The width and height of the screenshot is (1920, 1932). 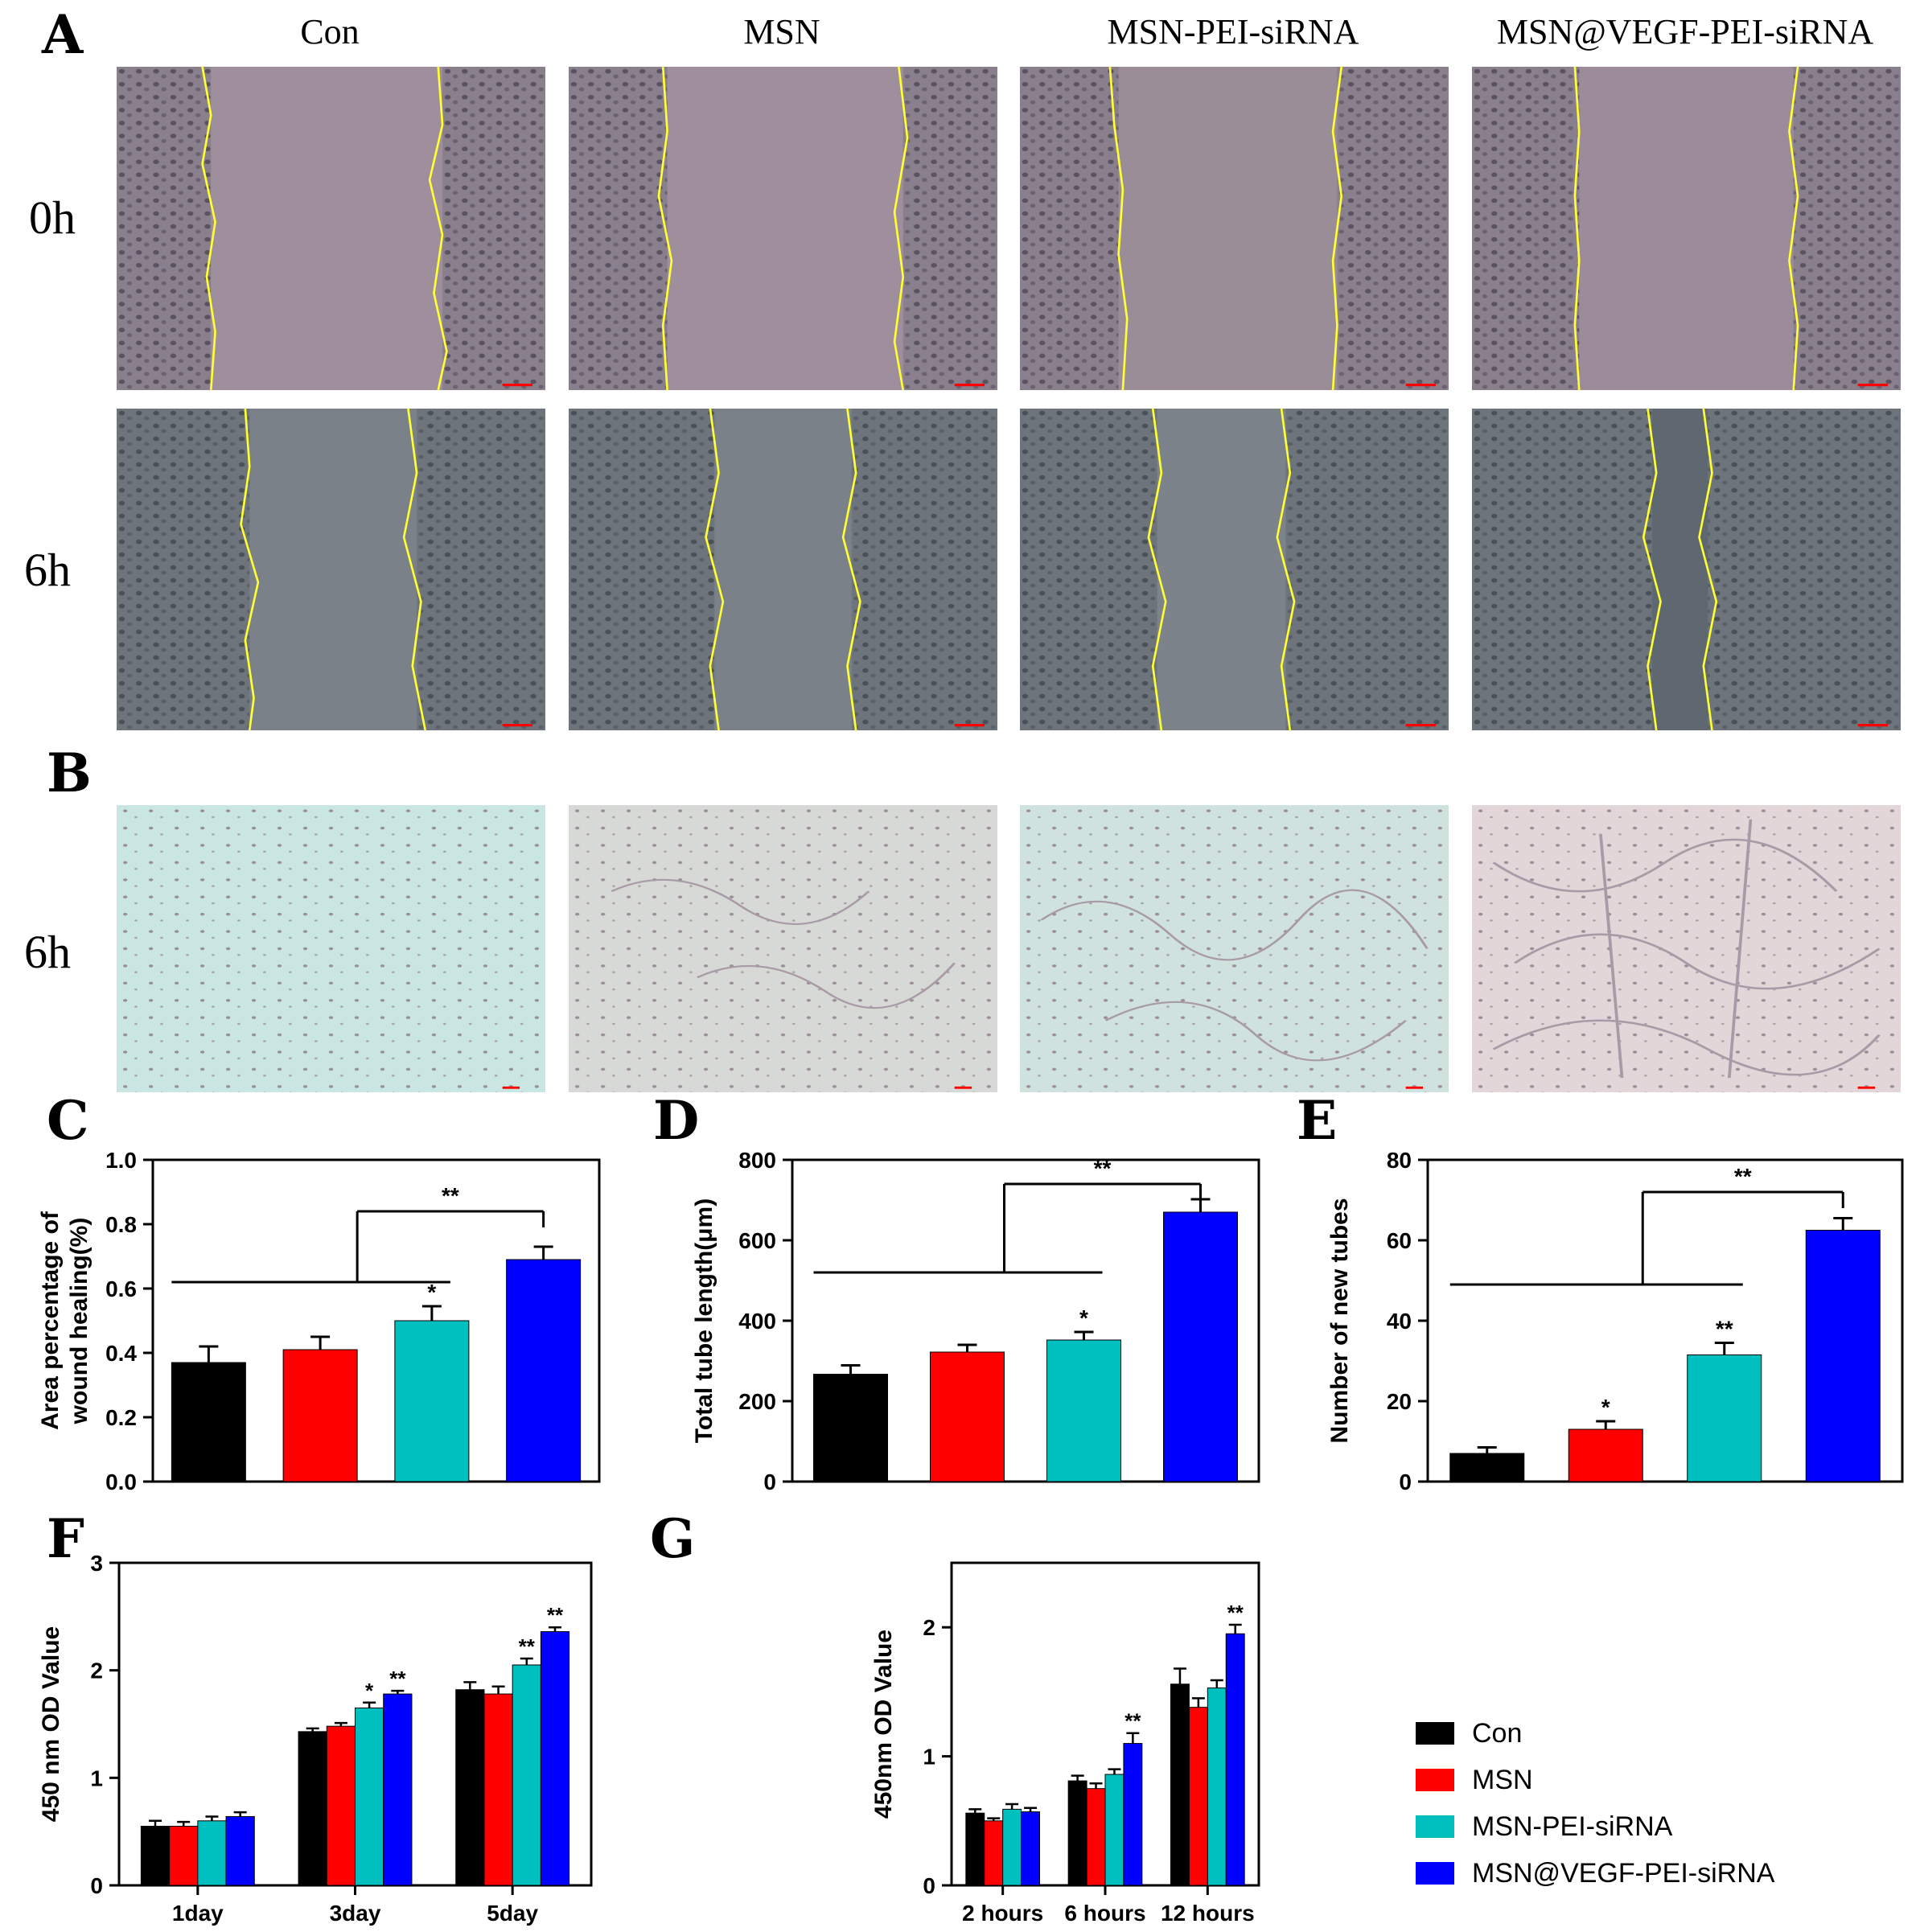 I want to click on panel-letter-d: D, so click(x=676, y=1120).